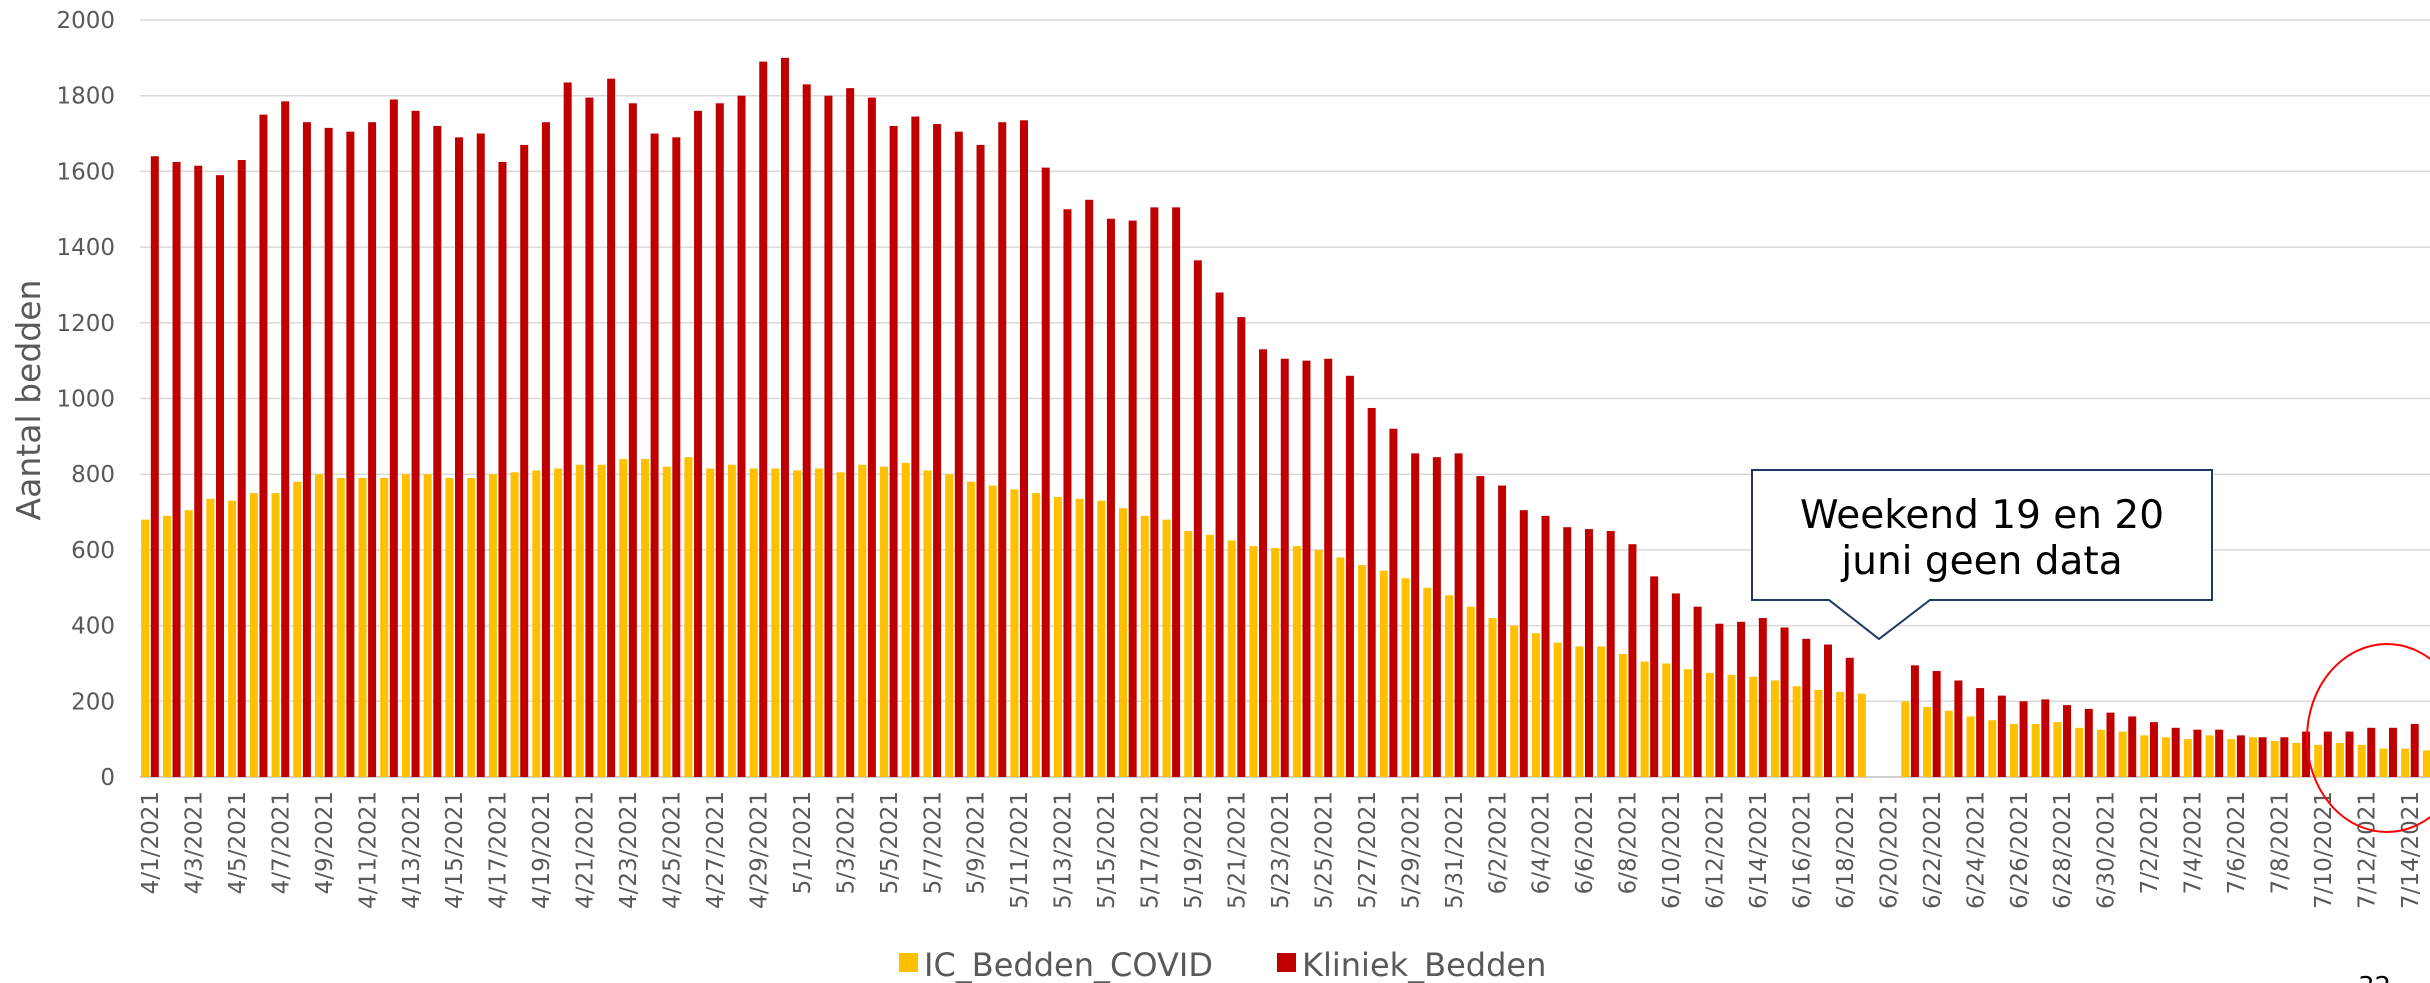  Describe the element at coordinates (1982, 555) in the screenshot. I see `annotation-box` at that location.